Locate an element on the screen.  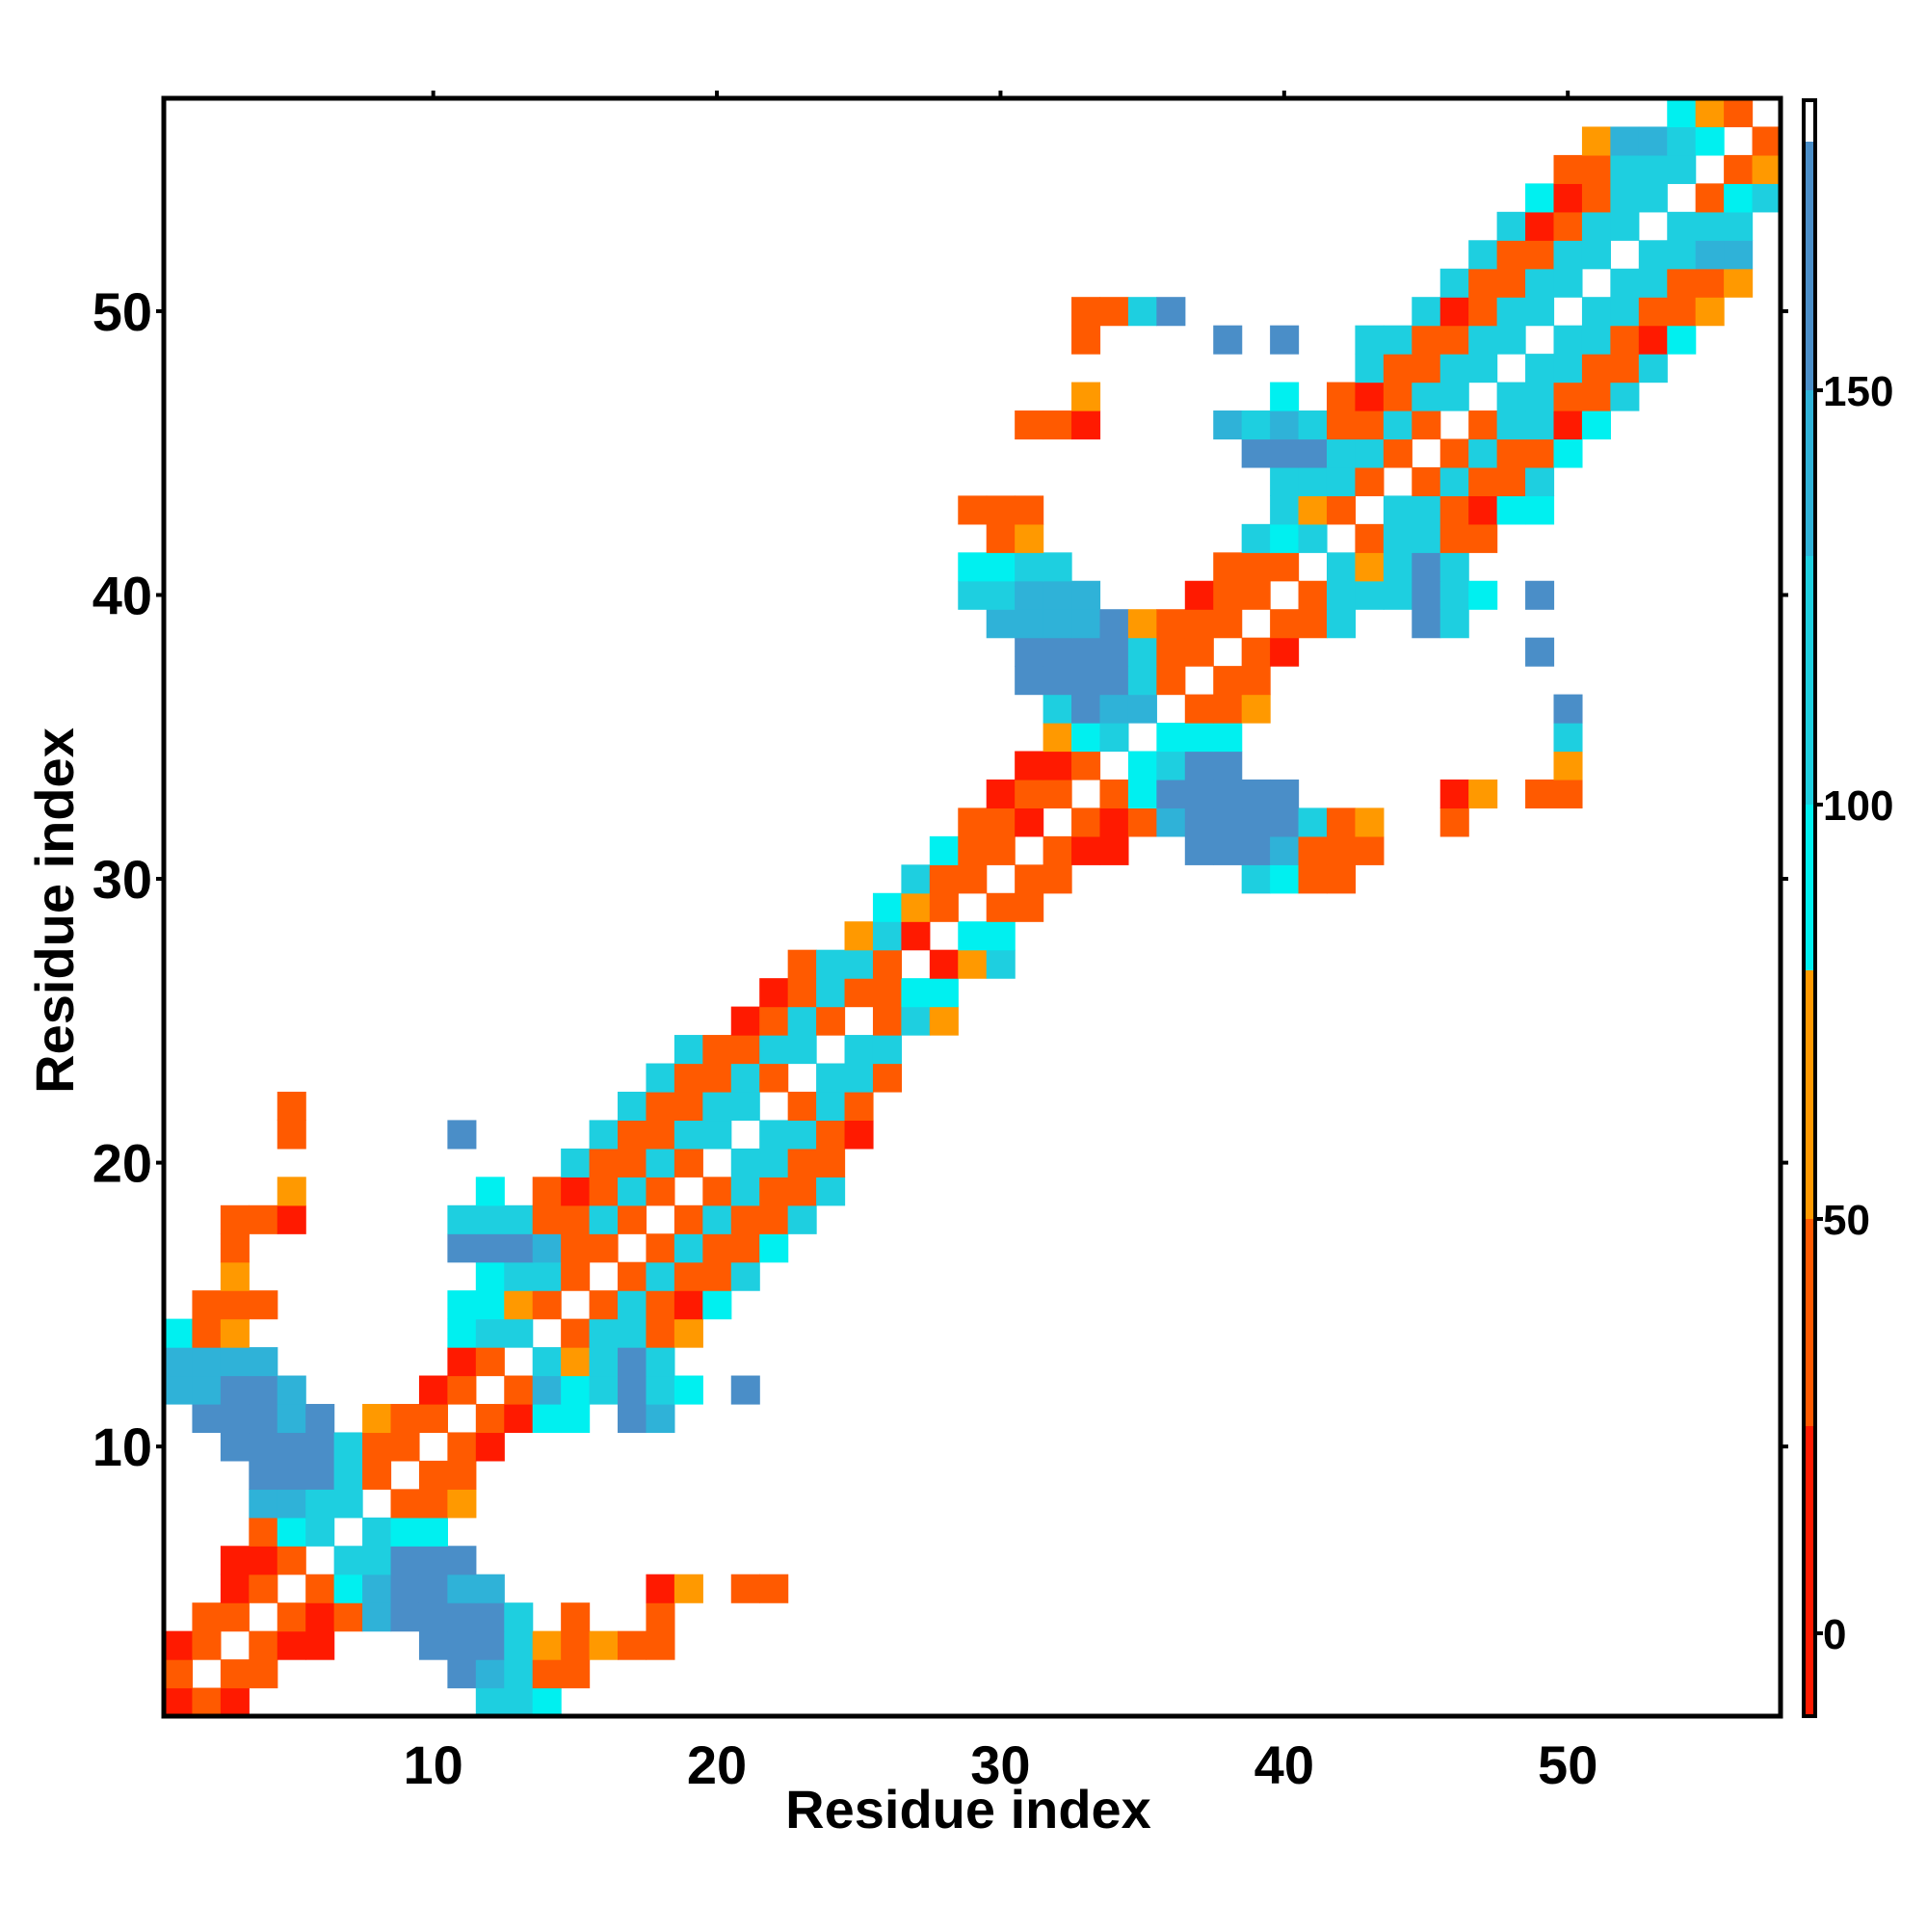
colorbar-tick-label: 50 is located at coordinates (1847, 1220).